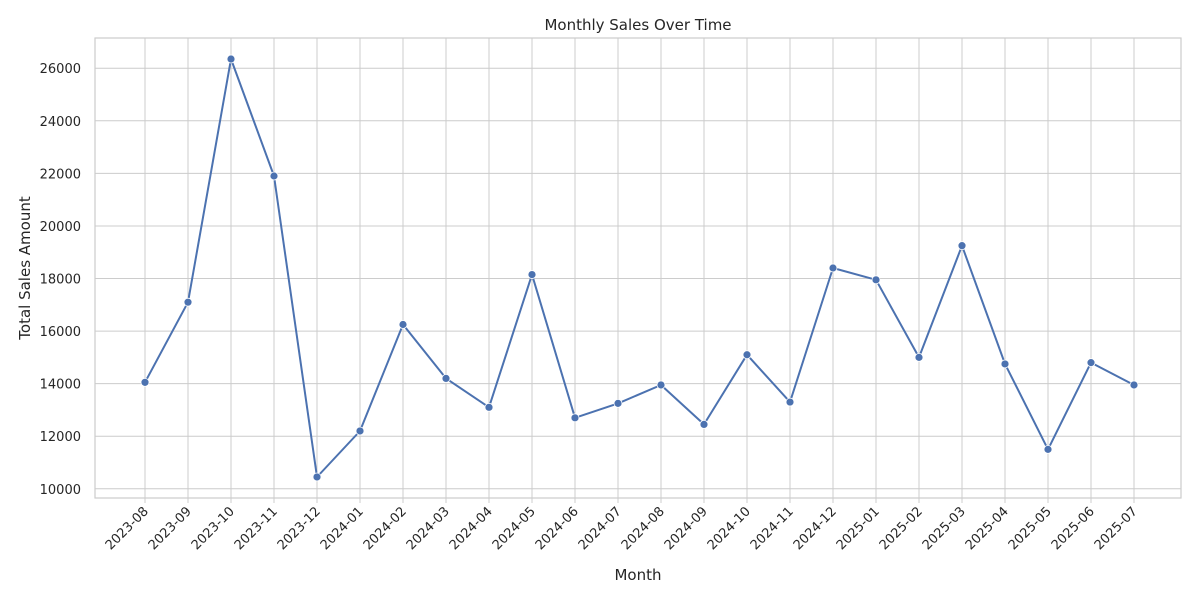 The image size is (1200, 600). I want to click on y-tick-label: 22000, so click(60, 174).